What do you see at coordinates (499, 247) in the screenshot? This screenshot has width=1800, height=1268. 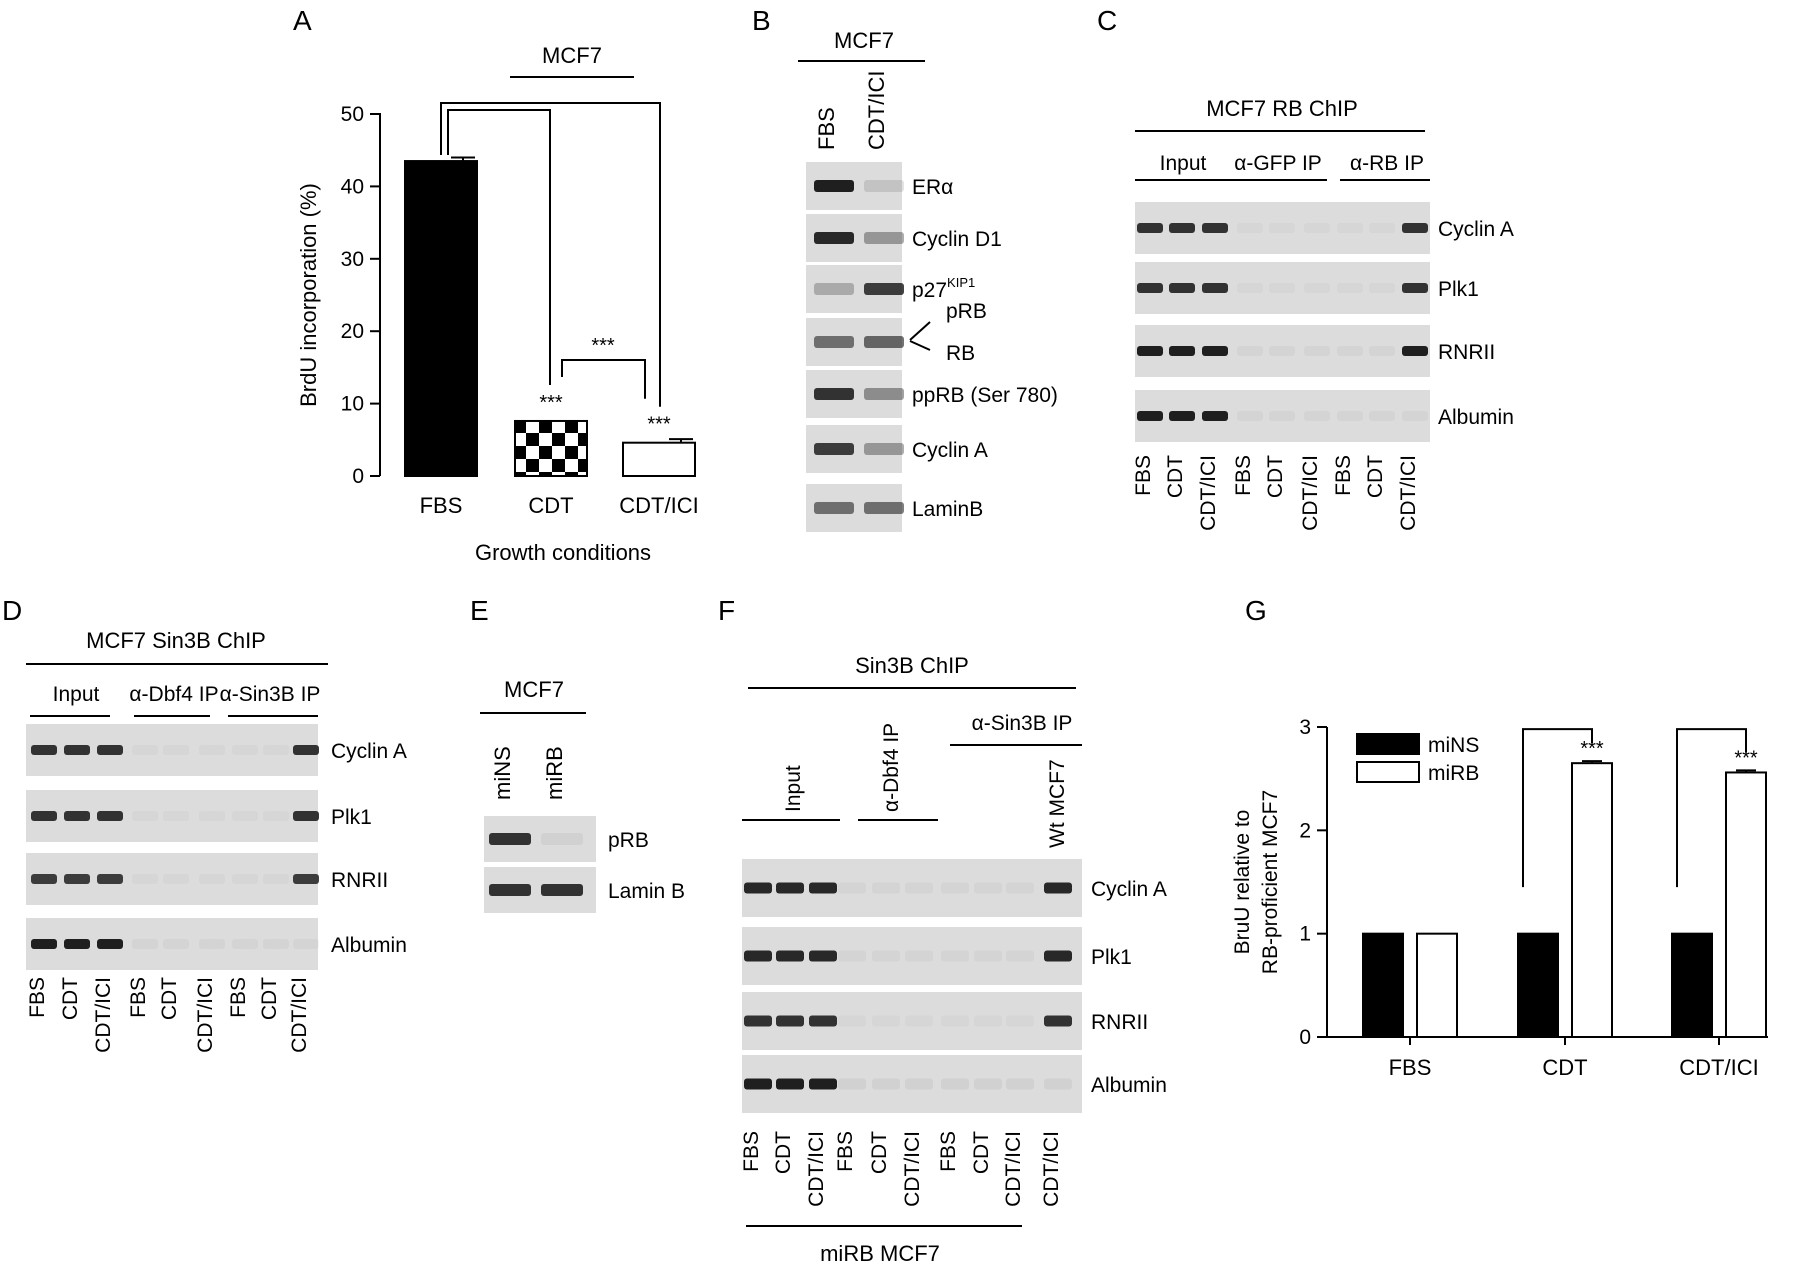 I see `bracket-fbs-cdt` at bounding box center [499, 247].